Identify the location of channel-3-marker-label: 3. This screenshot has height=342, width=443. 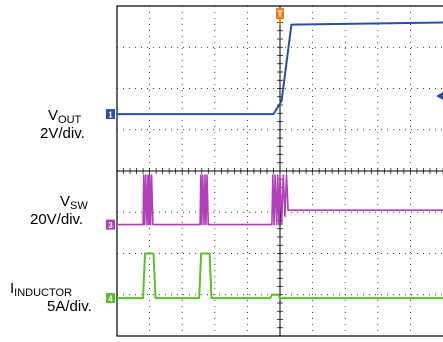
(110, 225).